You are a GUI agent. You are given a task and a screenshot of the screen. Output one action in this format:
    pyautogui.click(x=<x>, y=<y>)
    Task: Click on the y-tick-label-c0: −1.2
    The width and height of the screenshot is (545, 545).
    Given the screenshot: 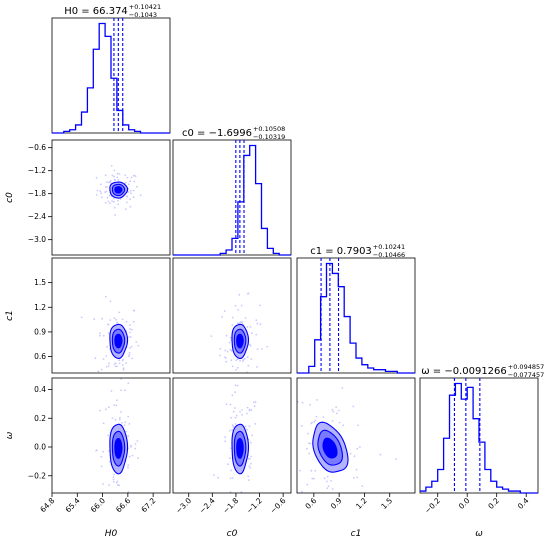 What is the action you would take?
    pyautogui.click(x=37, y=170)
    